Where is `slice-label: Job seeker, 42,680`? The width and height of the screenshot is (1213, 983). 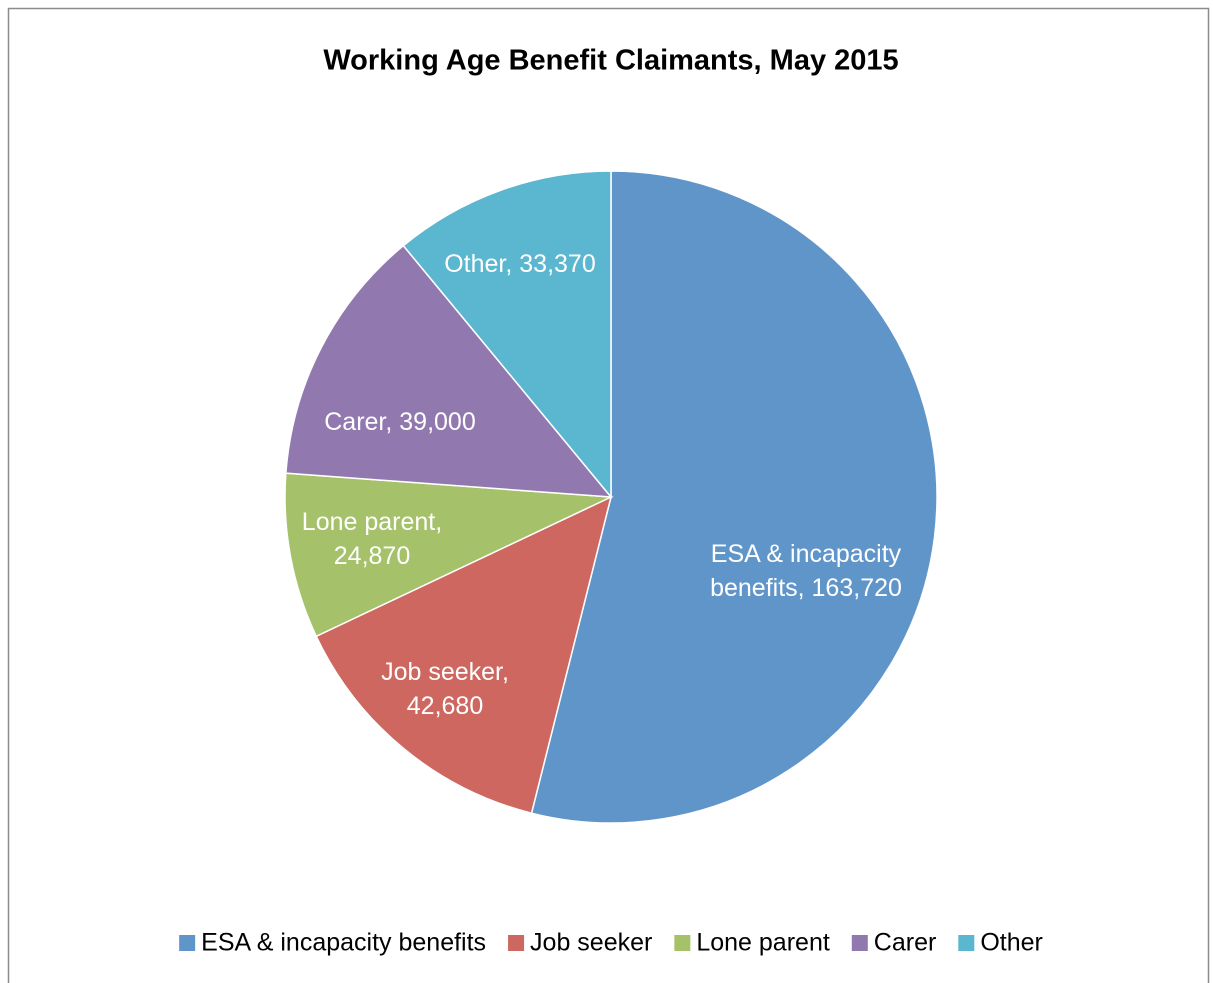
slice-label: Job seeker, 42,680 is located at coordinates (445, 689).